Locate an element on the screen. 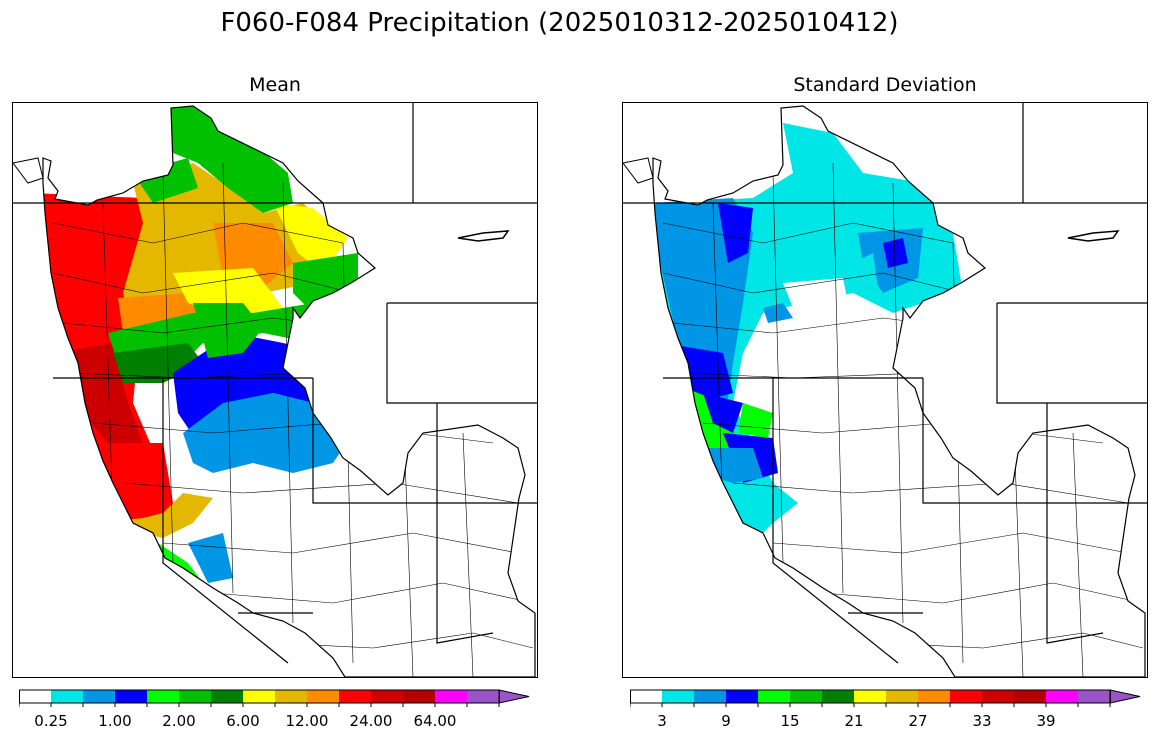 The image size is (1159, 741). mean-tick-label: 24.00 is located at coordinates (371, 721).